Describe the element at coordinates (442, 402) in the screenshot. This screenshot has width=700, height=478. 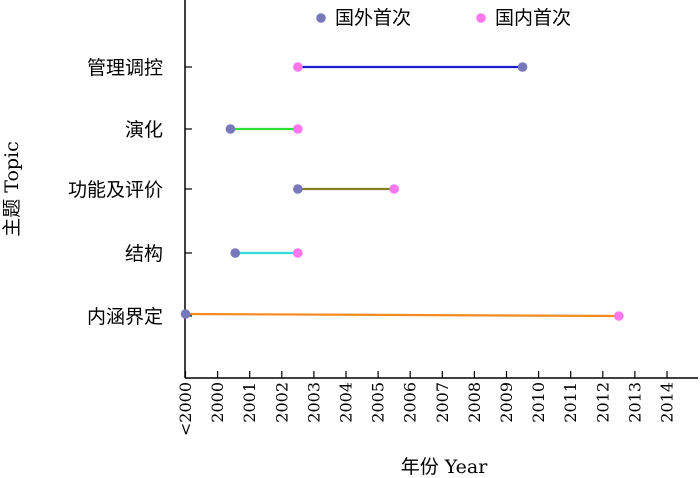
I see `x-tick-label: 2007` at that location.